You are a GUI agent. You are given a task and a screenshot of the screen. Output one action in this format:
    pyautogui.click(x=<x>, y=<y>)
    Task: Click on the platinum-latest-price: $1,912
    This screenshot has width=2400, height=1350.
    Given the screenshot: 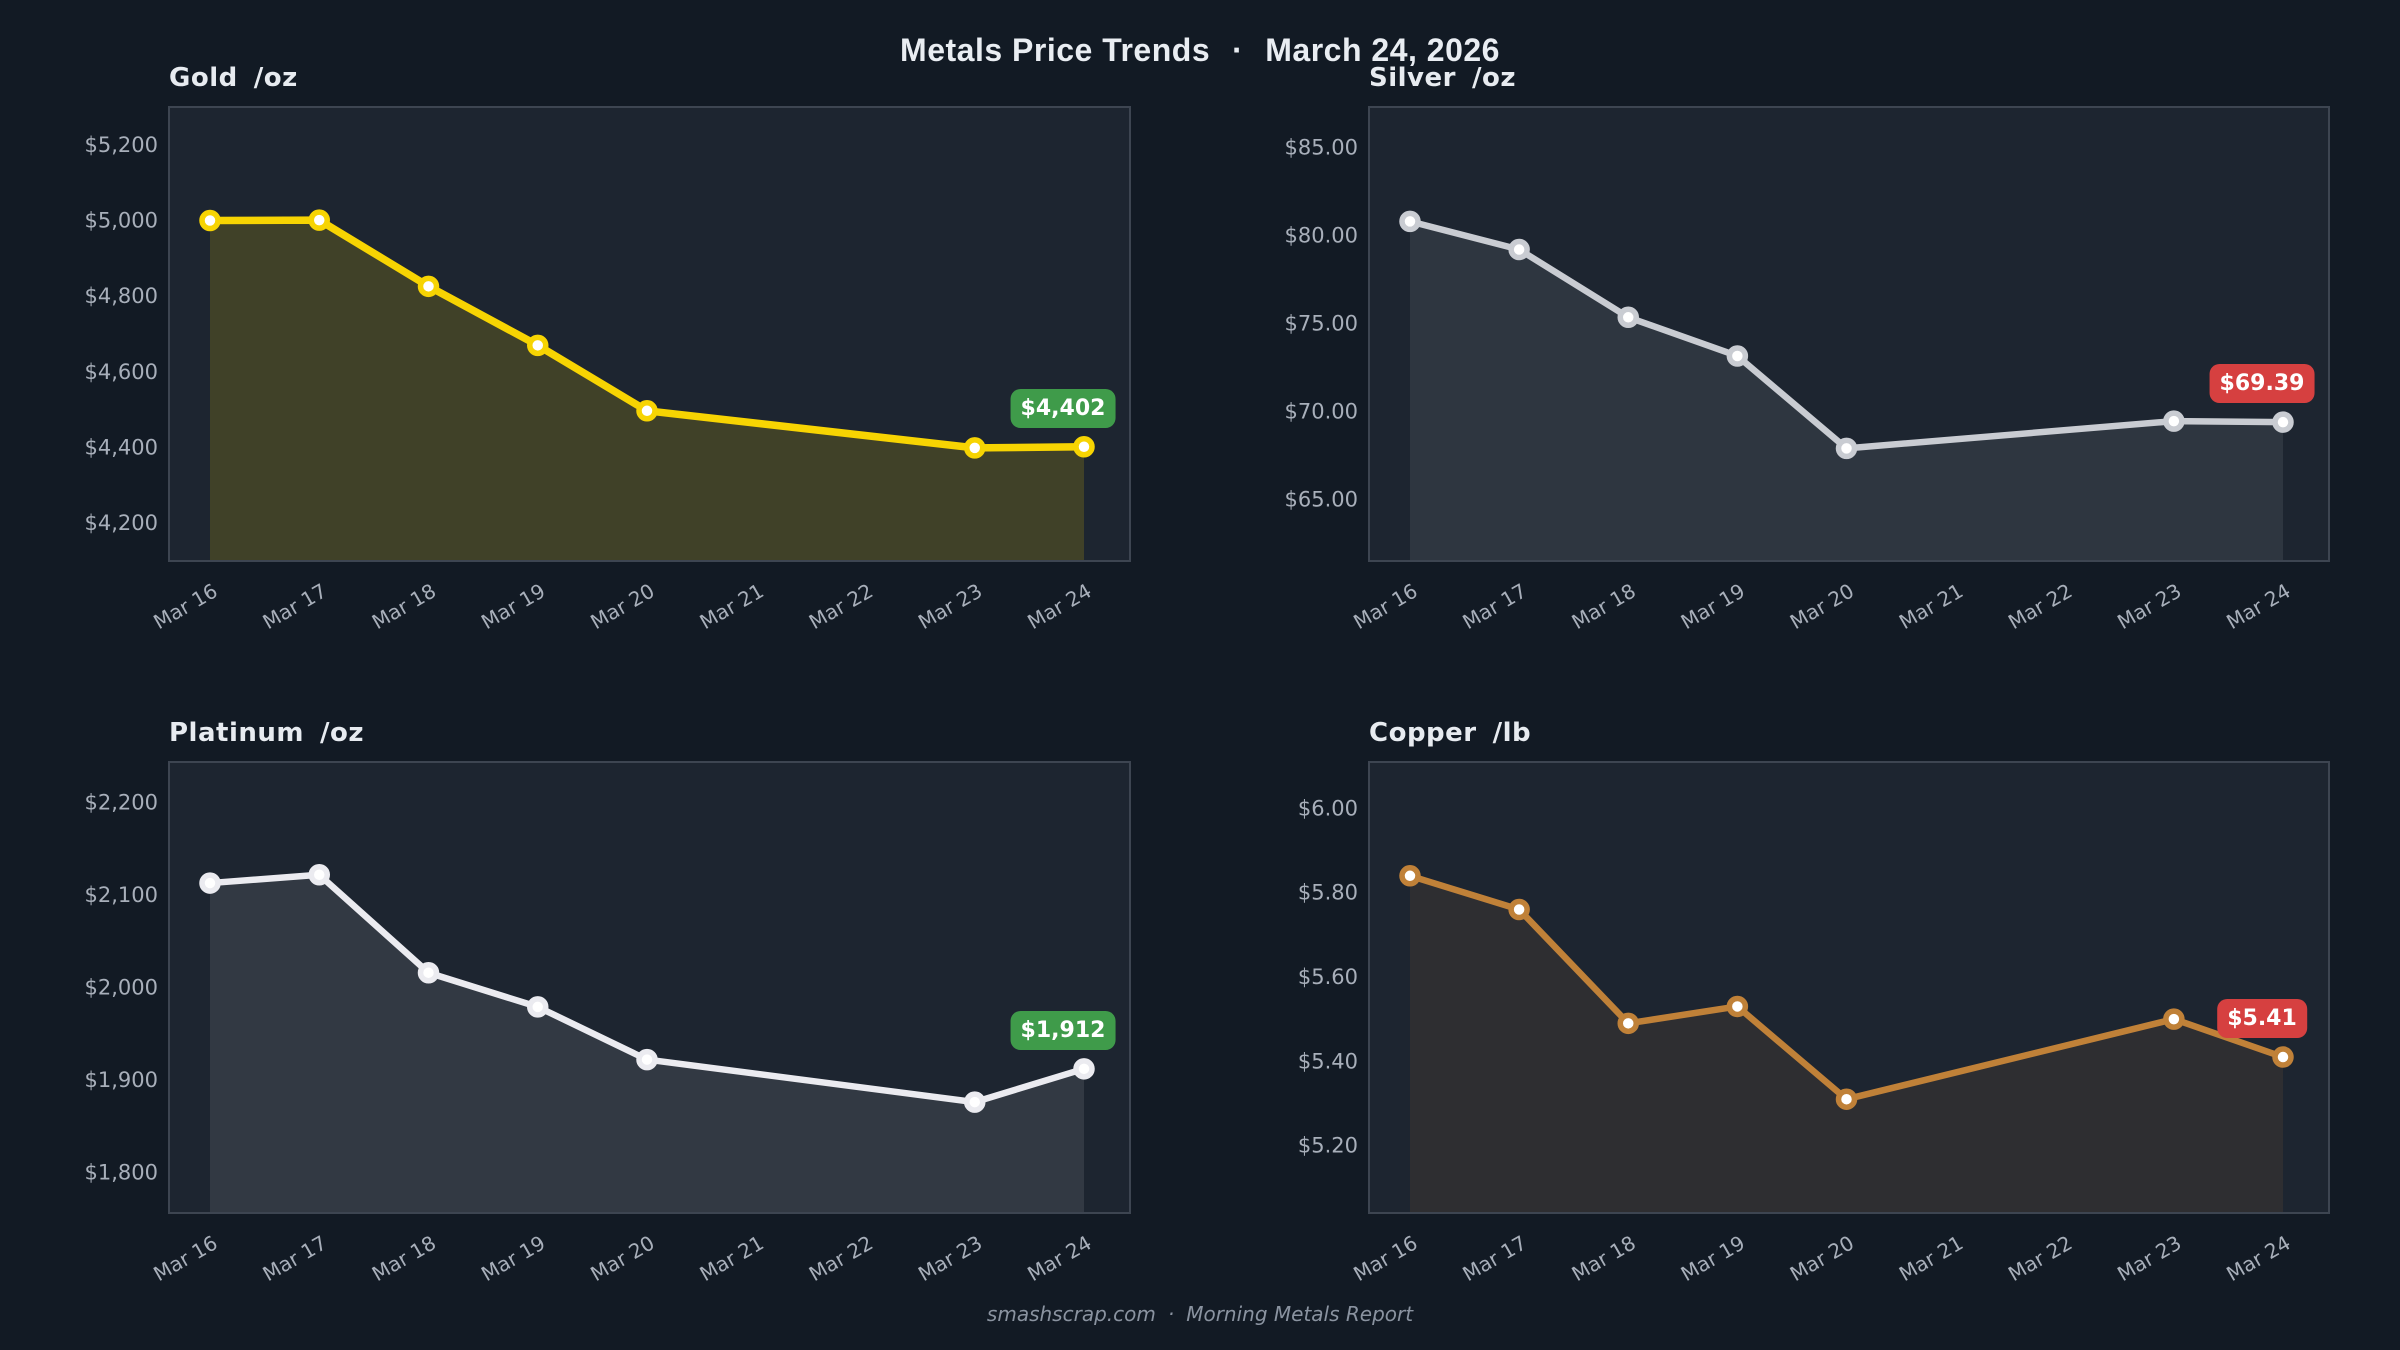 What is the action you would take?
    pyautogui.click(x=1063, y=1030)
    